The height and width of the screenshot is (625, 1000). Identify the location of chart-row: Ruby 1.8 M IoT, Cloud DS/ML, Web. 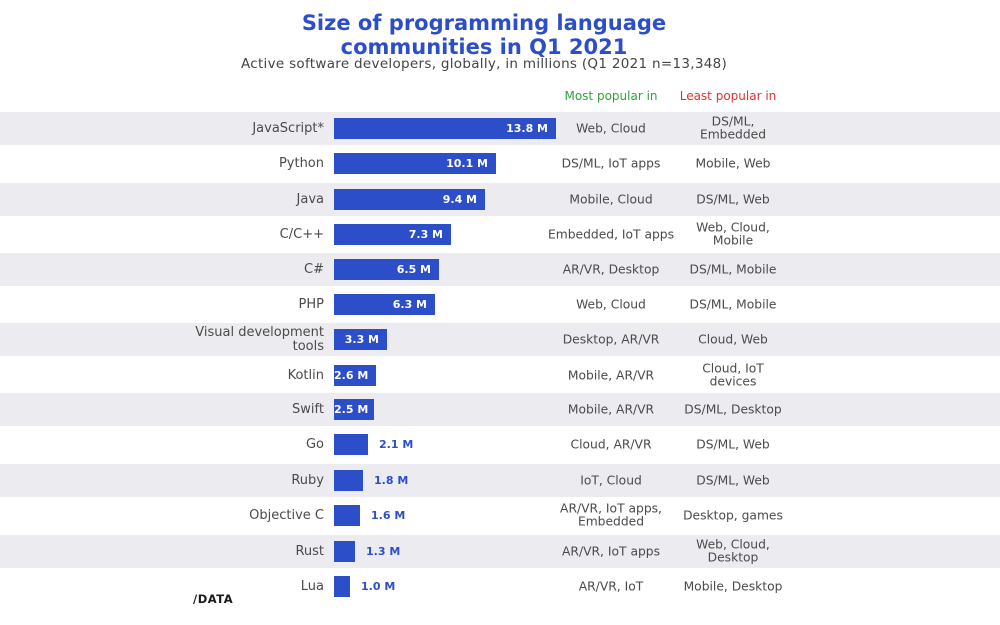
(500, 480).